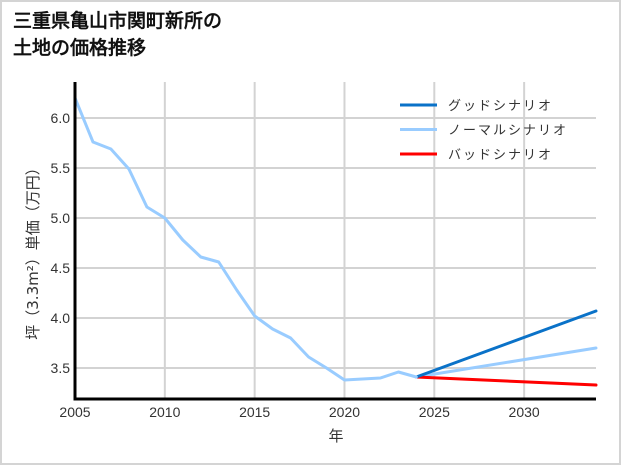 The height and width of the screenshot is (465, 621). I want to click on x-tick-label: 2030, so click(524, 412).